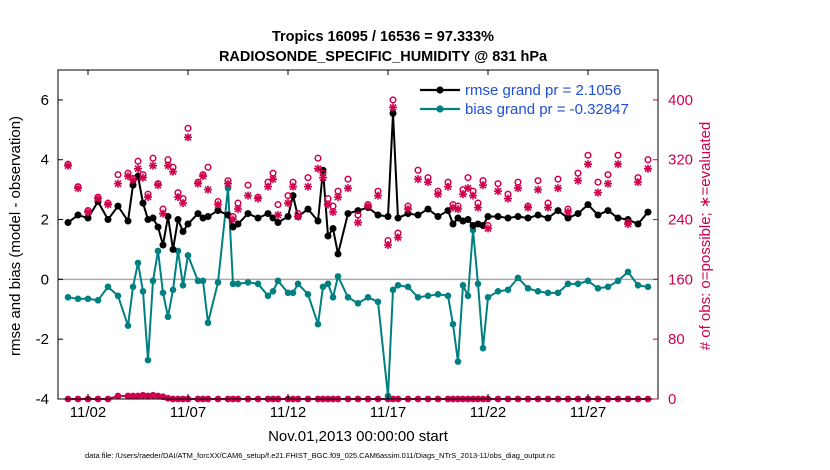  Describe the element at coordinates (440, 90) in the screenshot. I see `legend-rmse-marker` at that location.